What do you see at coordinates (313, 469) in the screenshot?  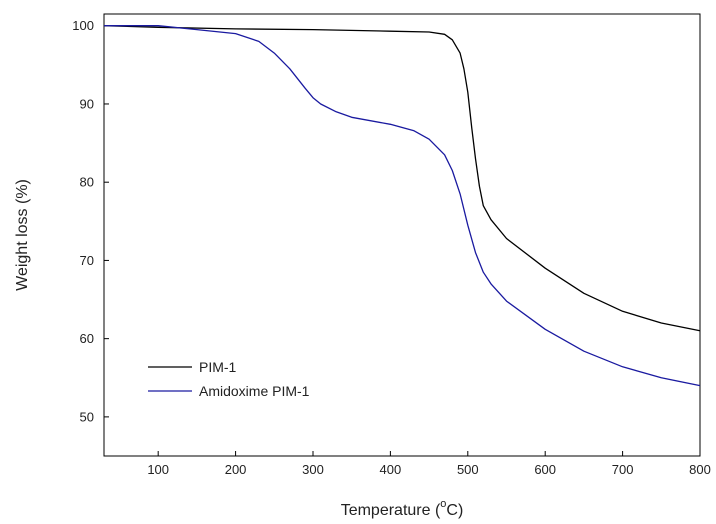 I see `x-tick-label: 300` at bounding box center [313, 469].